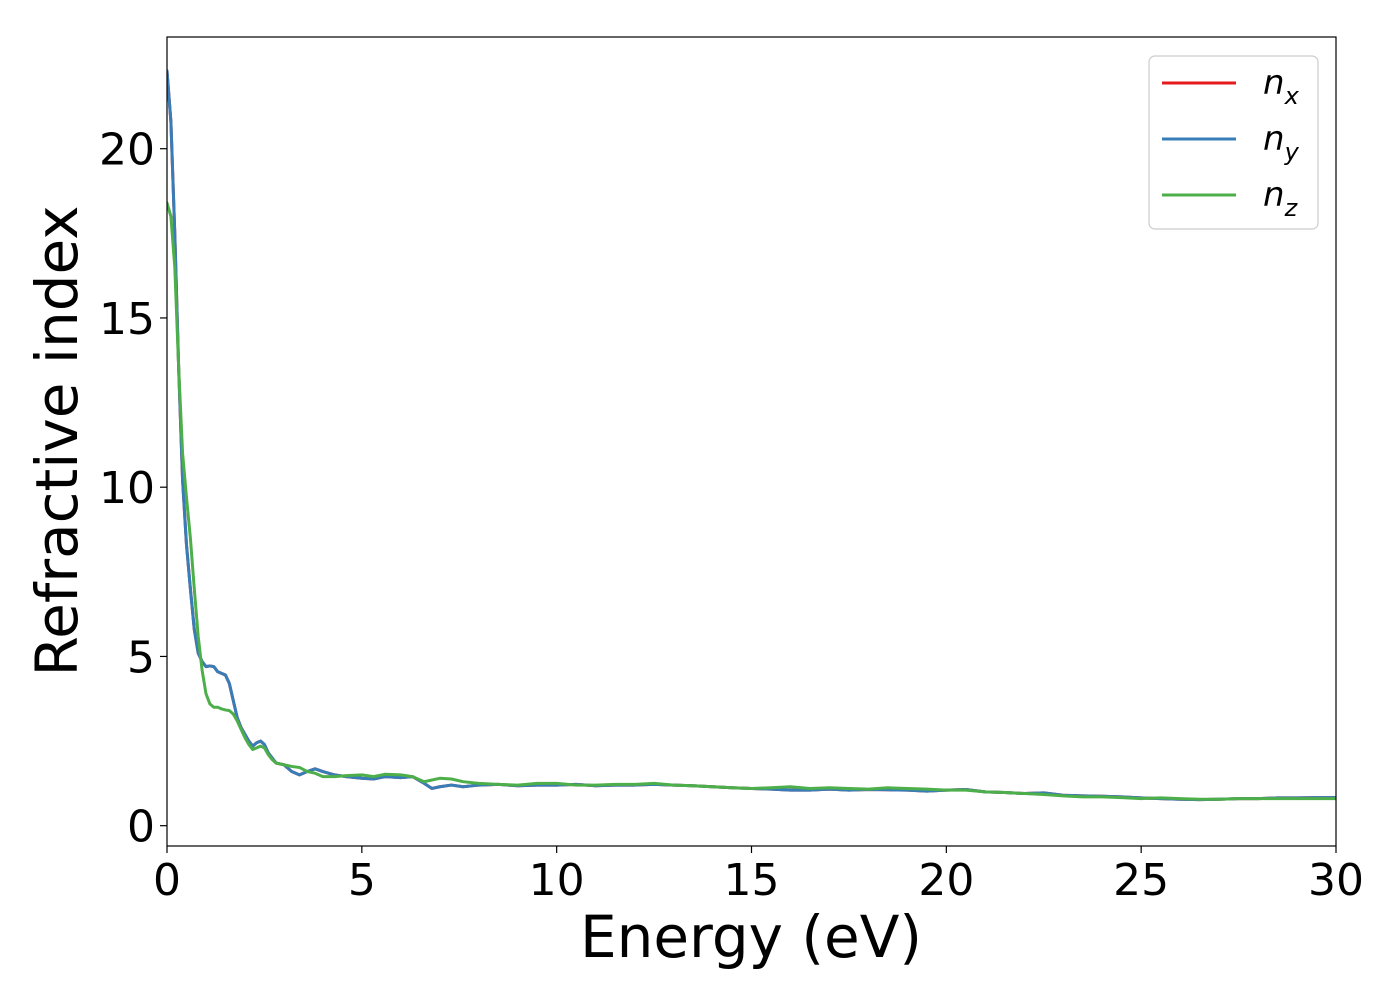 This screenshot has width=1400, height=1004. Describe the element at coordinates (751, 937) in the screenshot. I see `x-axis-label: Energy (eV)` at that location.